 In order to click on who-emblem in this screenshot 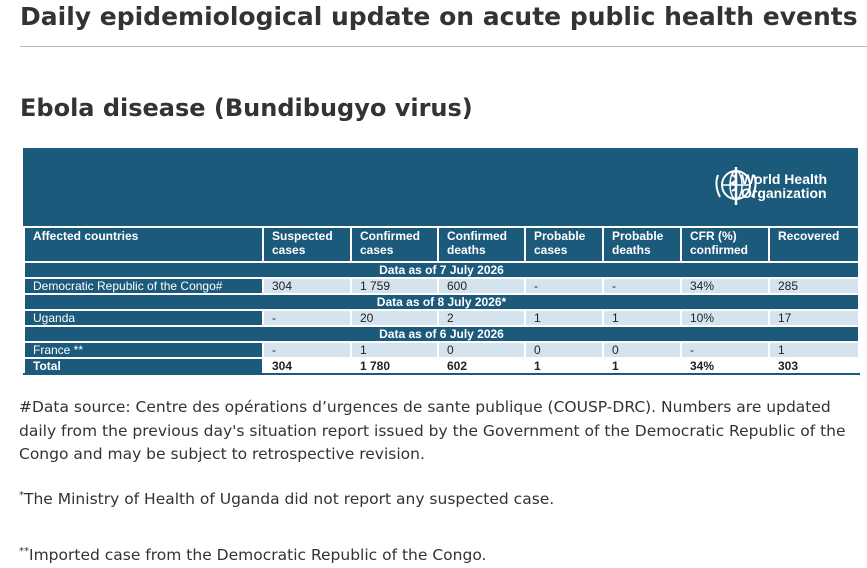, I will do `click(736, 186)`.